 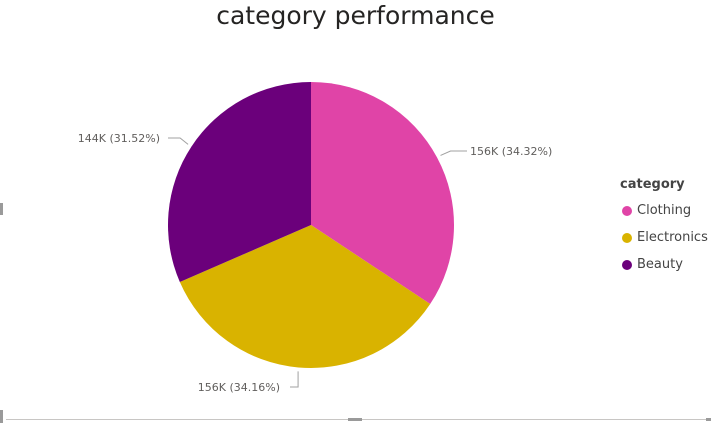 I want to click on legend-item-beauty: Beauty, so click(x=664, y=264).